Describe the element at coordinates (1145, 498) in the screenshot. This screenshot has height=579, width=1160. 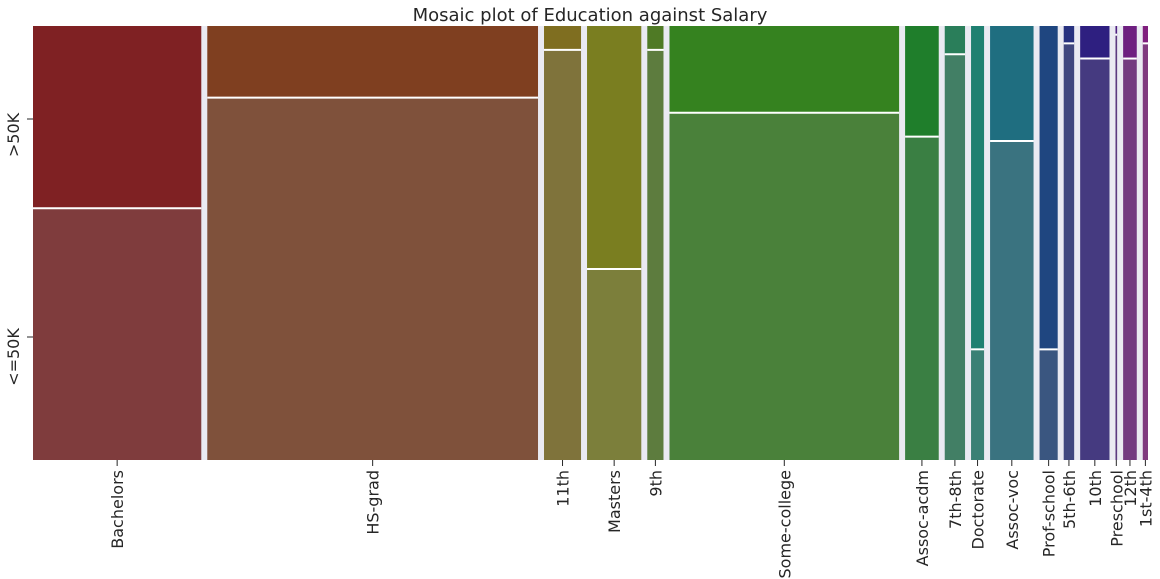
I see `x-tick-label-1st-4th: 1st-4th` at that location.